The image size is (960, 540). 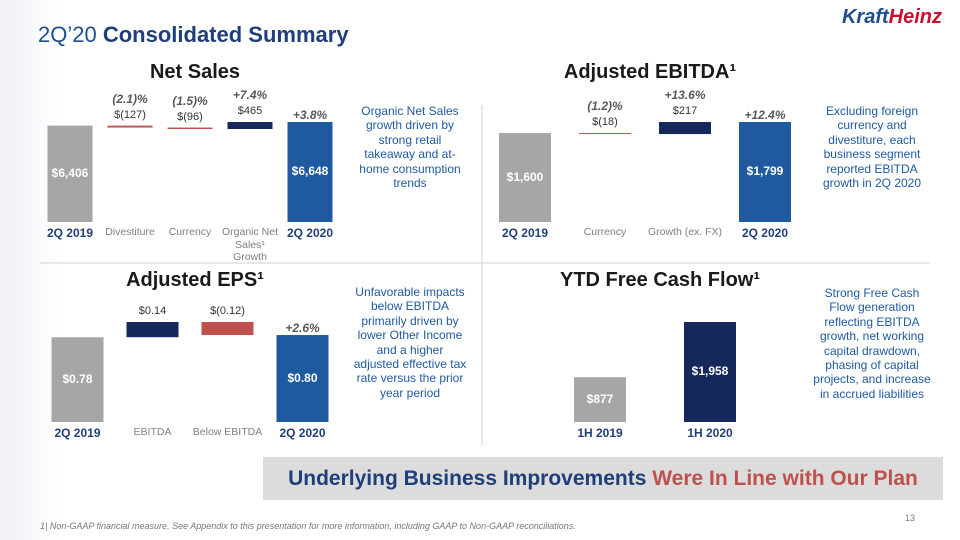 What do you see at coordinates (765, 115) in the screenshot?
I see `annotation: +12.4%` at bounding box center [765, 115].